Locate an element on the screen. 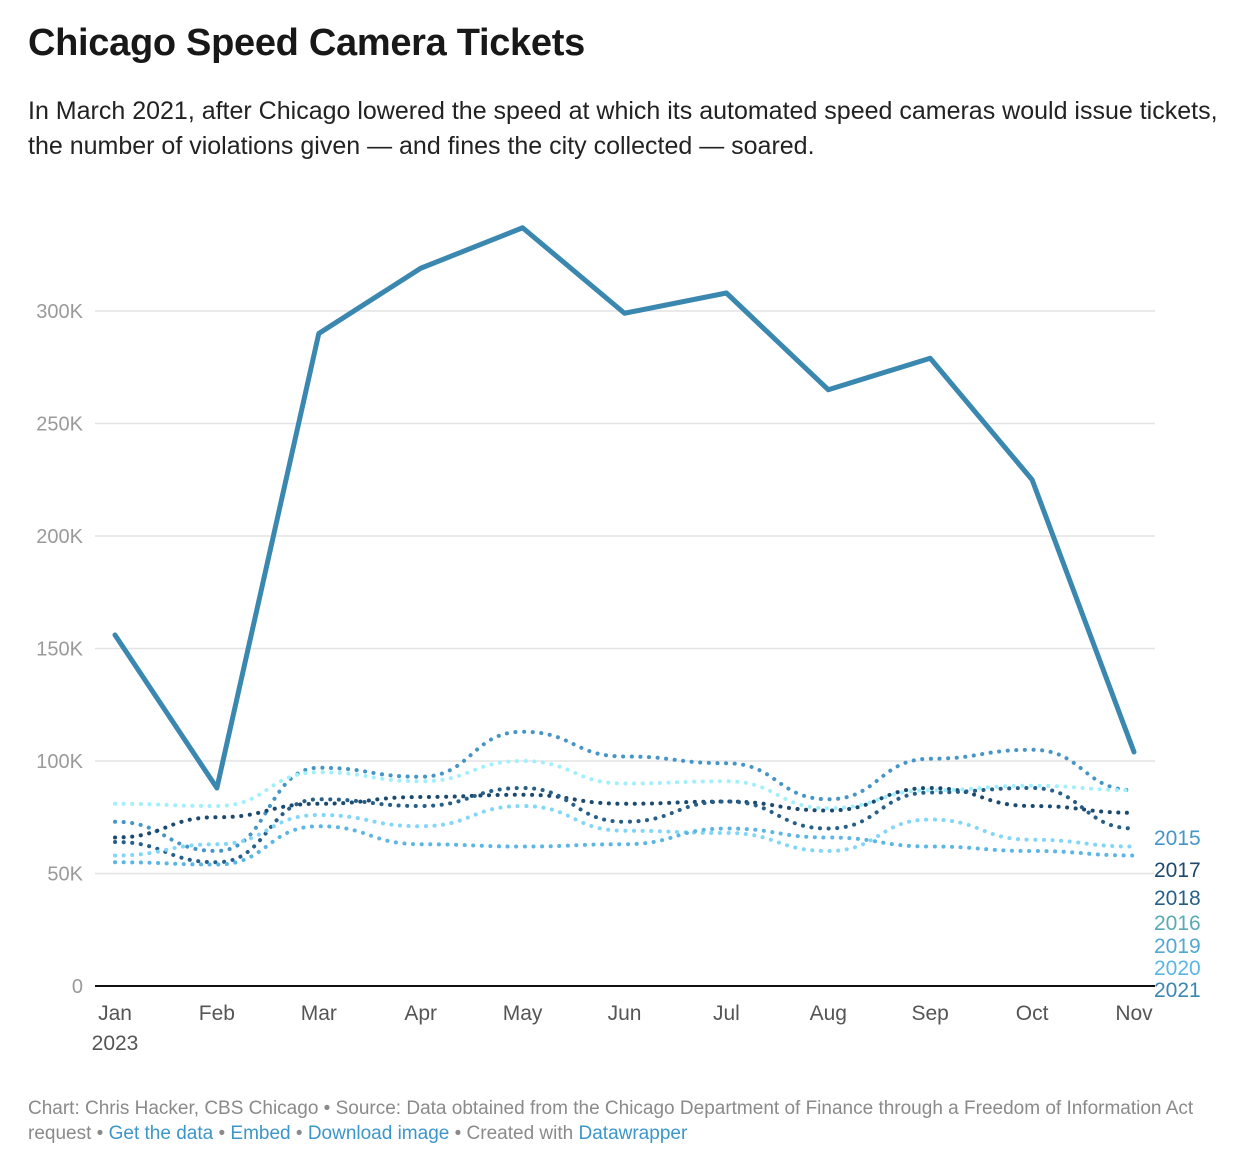  y-tick-label: 200K is located at coordinates (59, 537).